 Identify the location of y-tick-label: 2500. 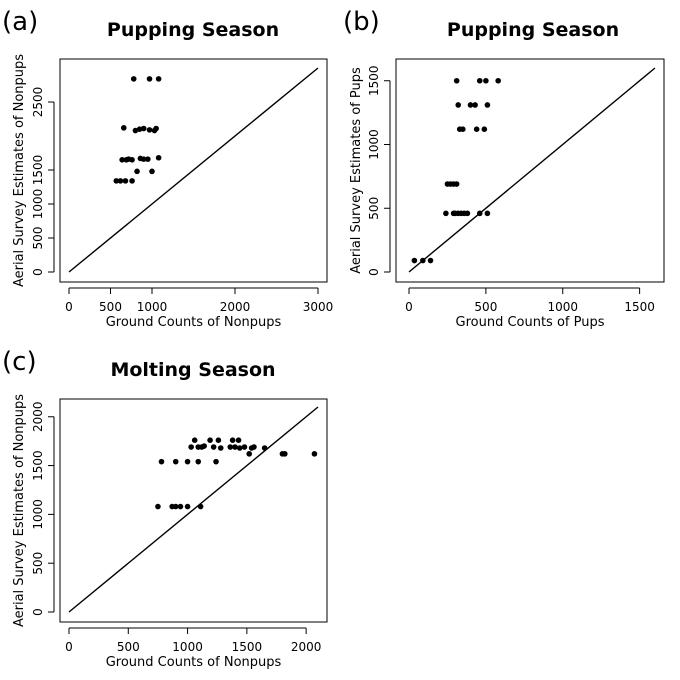
(38, 102).